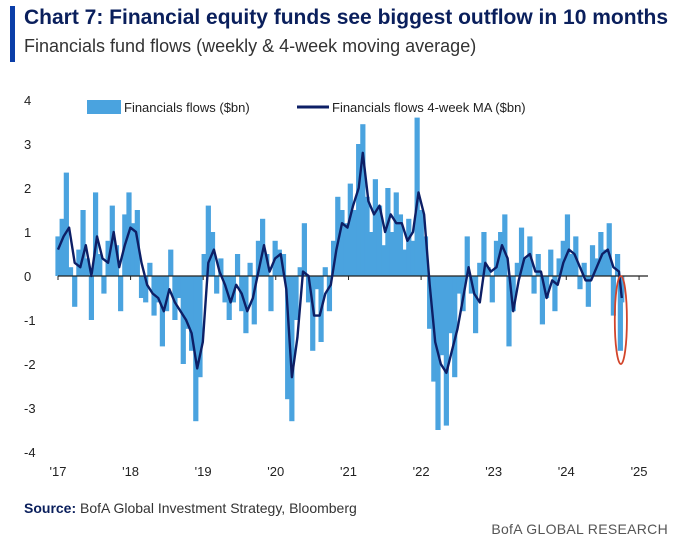  What do you see at coordinates (27, 144) in the screenshot?
I see `y-tick-label: 3` at bounding box center [27, 144].